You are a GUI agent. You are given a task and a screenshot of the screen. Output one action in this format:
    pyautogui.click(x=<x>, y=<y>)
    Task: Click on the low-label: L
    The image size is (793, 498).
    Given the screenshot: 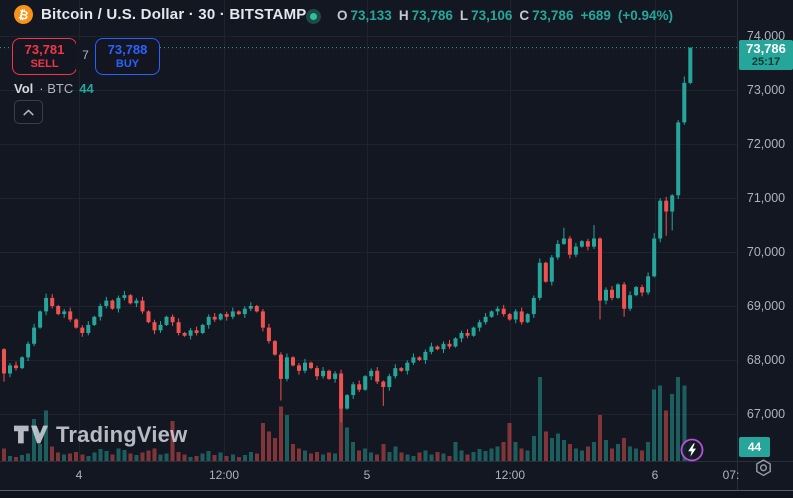 What is the action you would take?
    pyautogui.click(x=464, y=15)
    